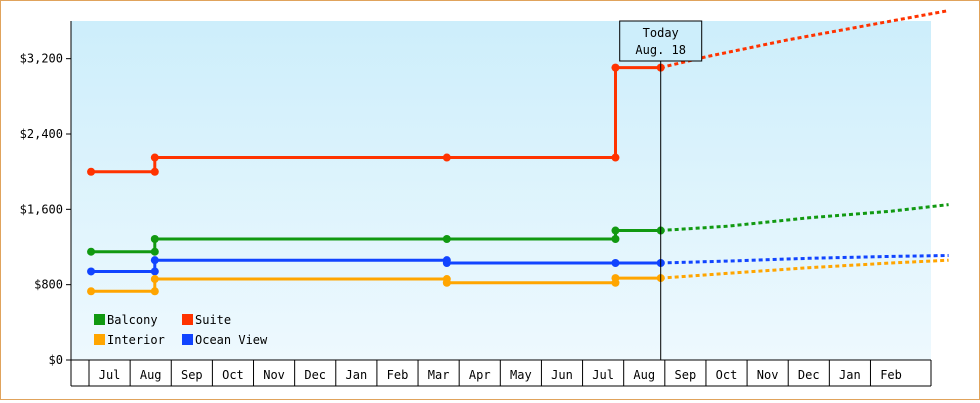  I want to click on x-tick-label: Apr, so click(480, 375).